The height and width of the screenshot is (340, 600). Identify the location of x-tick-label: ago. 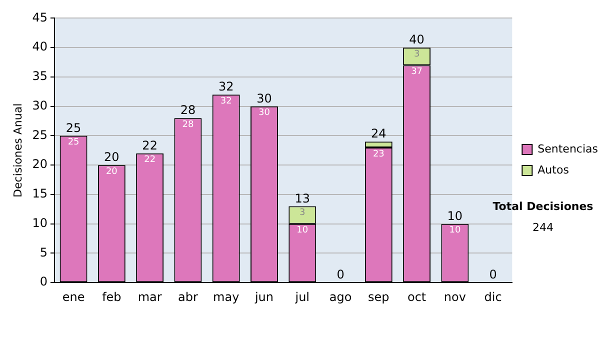
(340, 297).